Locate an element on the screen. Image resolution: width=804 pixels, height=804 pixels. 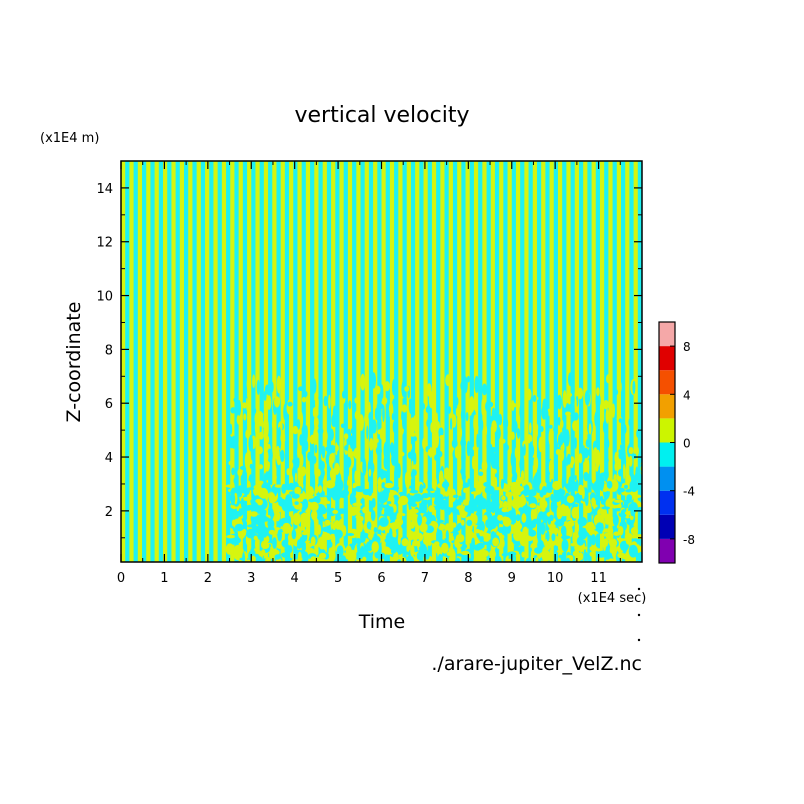
x-tick-label: 9 is located at coordinates (512, 578).